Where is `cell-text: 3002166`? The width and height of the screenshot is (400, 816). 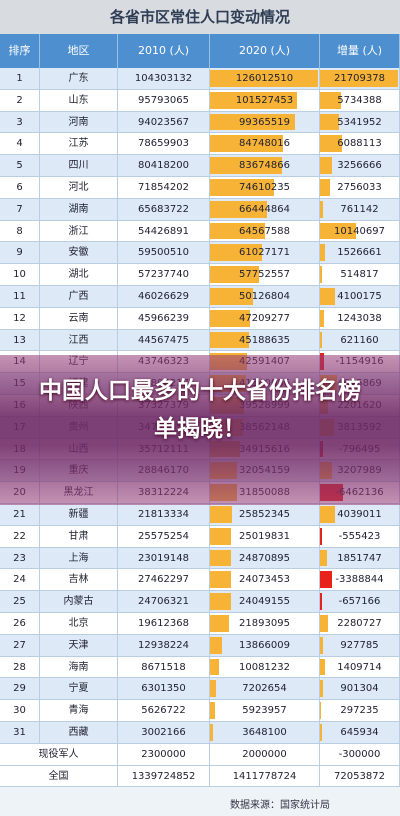 cell-text: 3002166 is located at coordinates (163, 732).